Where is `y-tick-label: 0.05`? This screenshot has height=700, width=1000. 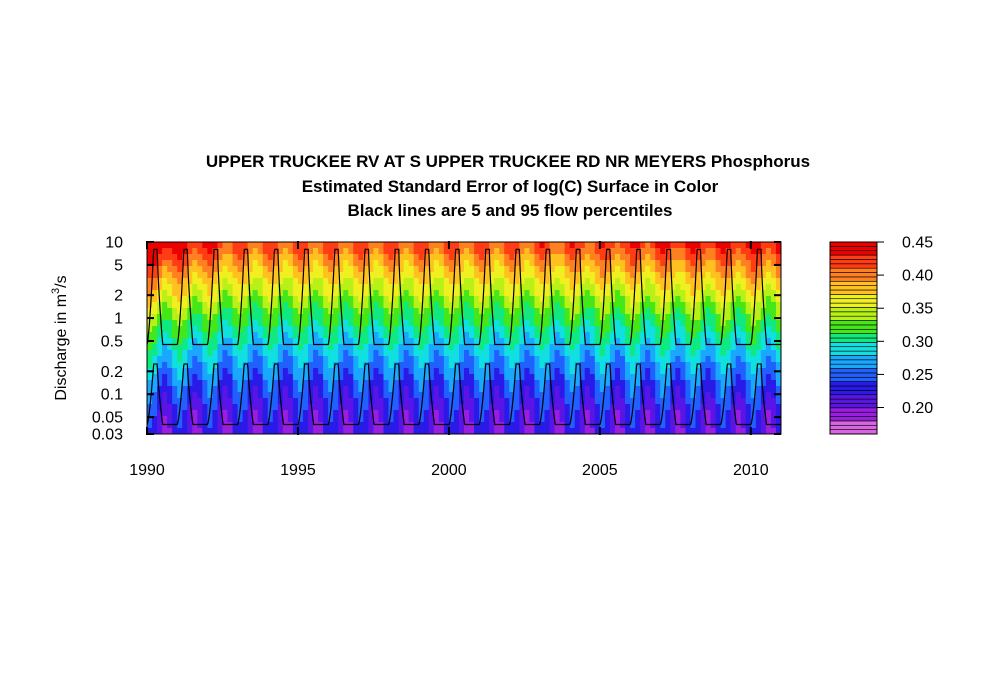
y-tick-label: 0.05 is located at coordinates (107, 418).